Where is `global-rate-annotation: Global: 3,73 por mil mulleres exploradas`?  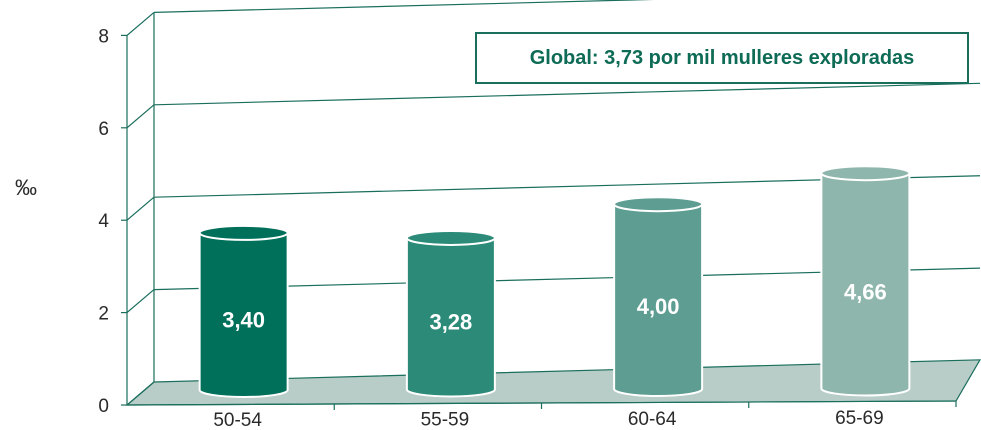
global-rate-annotation: Global: 3,73 por mil mulleres exploradas is located at coordinates (722, 58).